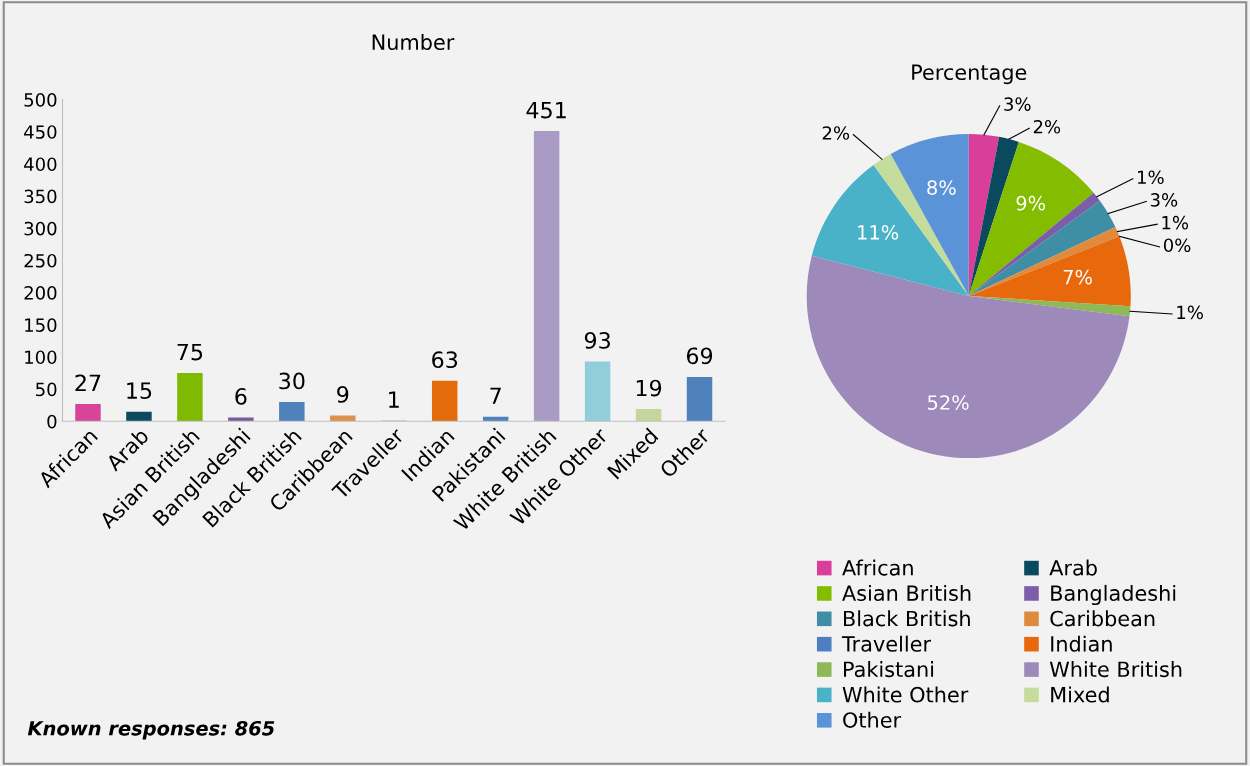  I want to click on data-label: 63, so click(445, 360).